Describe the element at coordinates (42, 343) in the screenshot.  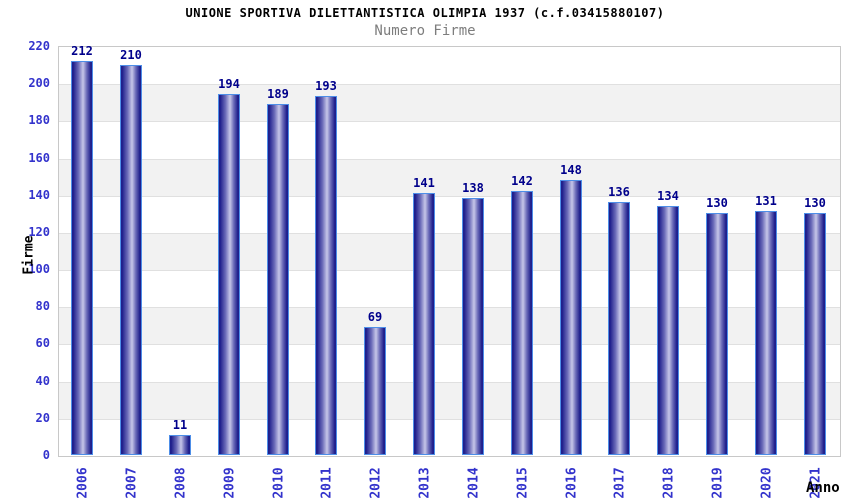
I see `y-tick-60: 60` at that location.